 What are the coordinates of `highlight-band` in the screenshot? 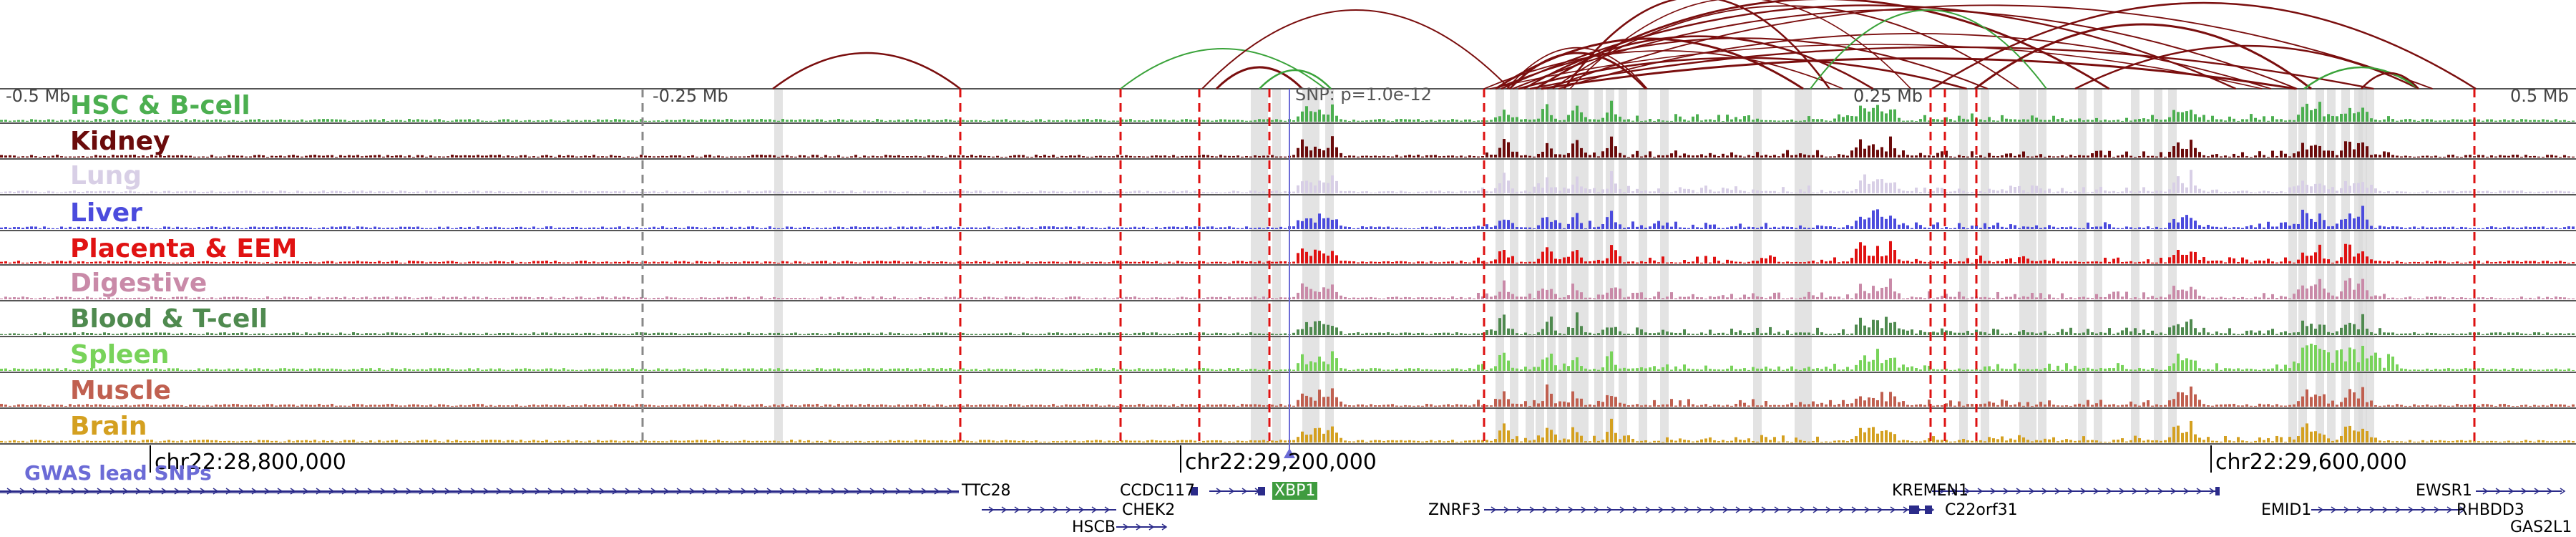 It's located at (1530, 266).